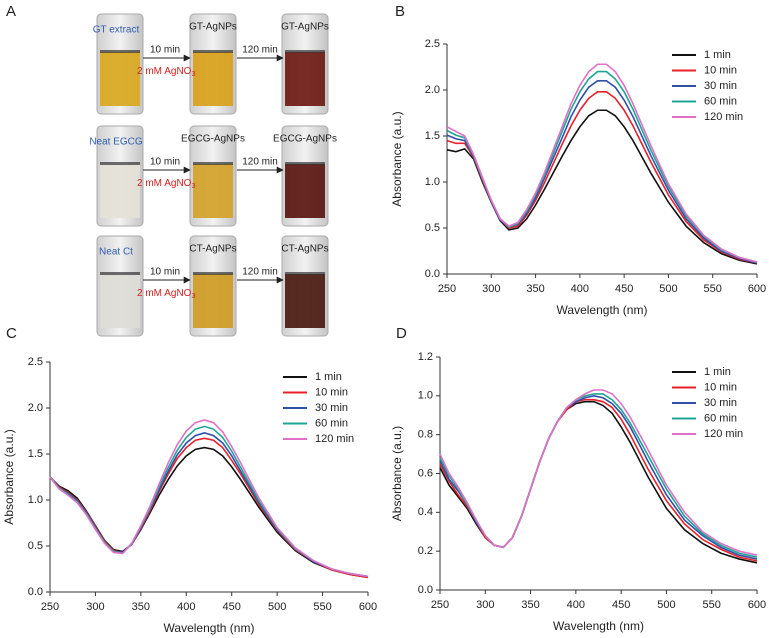 This screenshot has height=638, width=769. Describe the element at coordinates (432, 228) in the screenshot. I see `y-tick-label: 0.5` at that location.